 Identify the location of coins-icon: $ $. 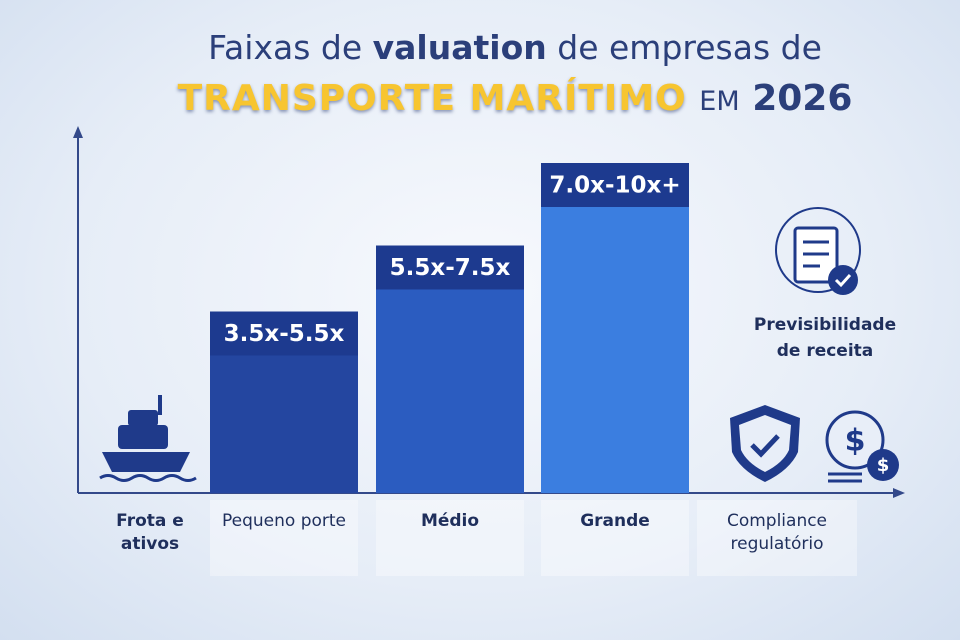
(862, 446).